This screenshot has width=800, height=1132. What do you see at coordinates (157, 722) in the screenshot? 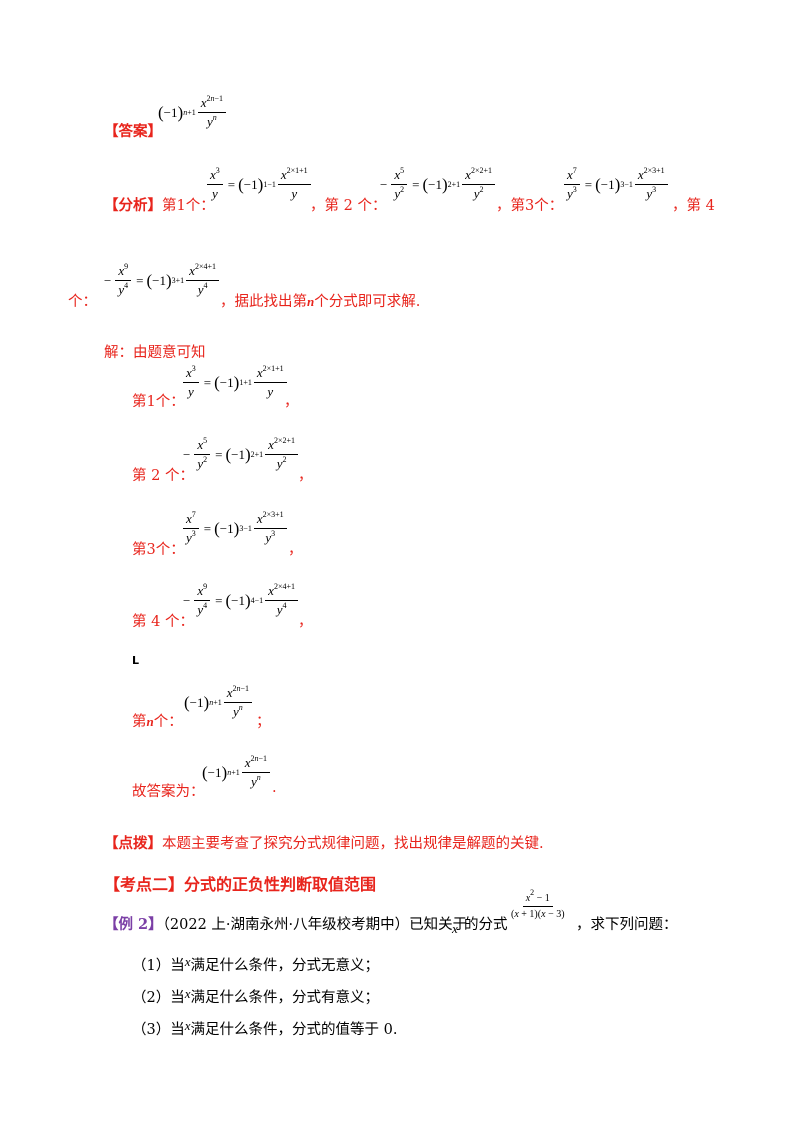
I see `solution-line-n: 第 n 个：` at bounding box center [157, 722].